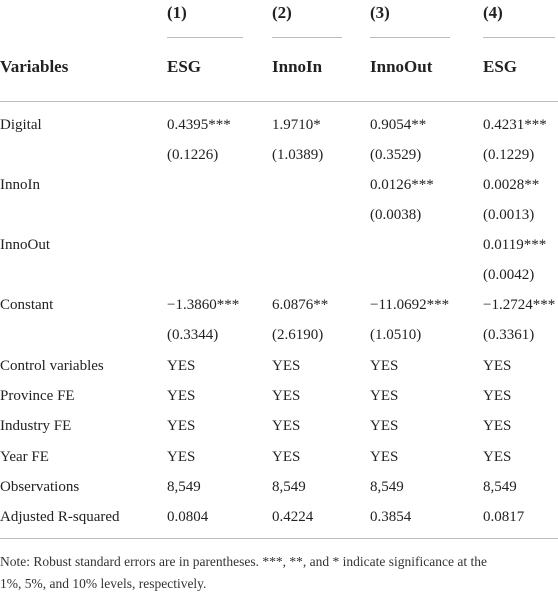  What do you see at coordinates (504, 517) in the screenshot?
I see `cell: 0.0817` at bounding box center [504, 517].